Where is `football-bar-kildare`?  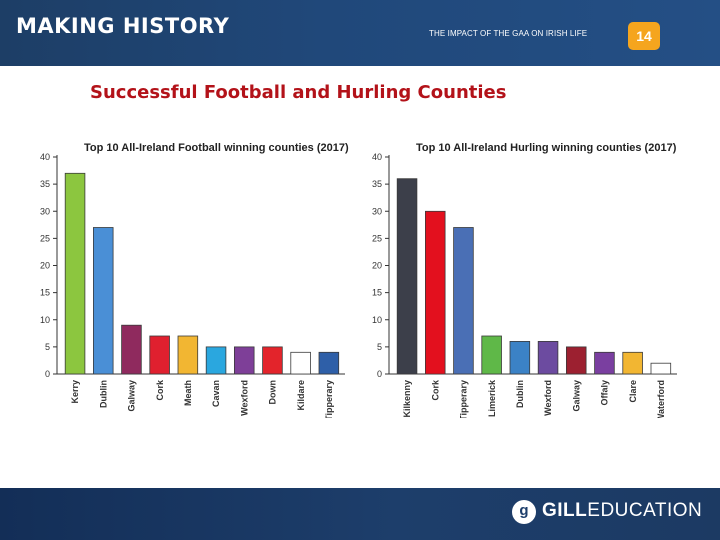
football-bar-kildare is located at coordinates (300, 363).